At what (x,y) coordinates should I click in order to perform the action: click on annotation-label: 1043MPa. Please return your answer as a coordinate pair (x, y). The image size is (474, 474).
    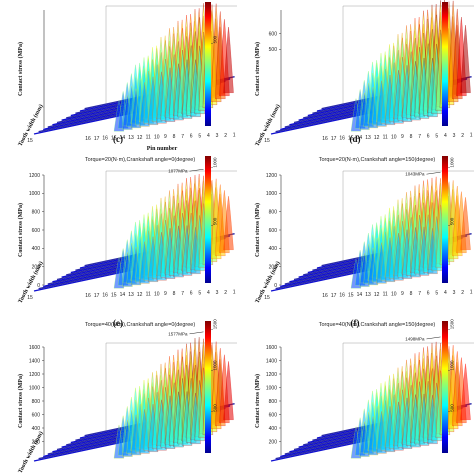
    Looking at the image, I should click on (415, 174).